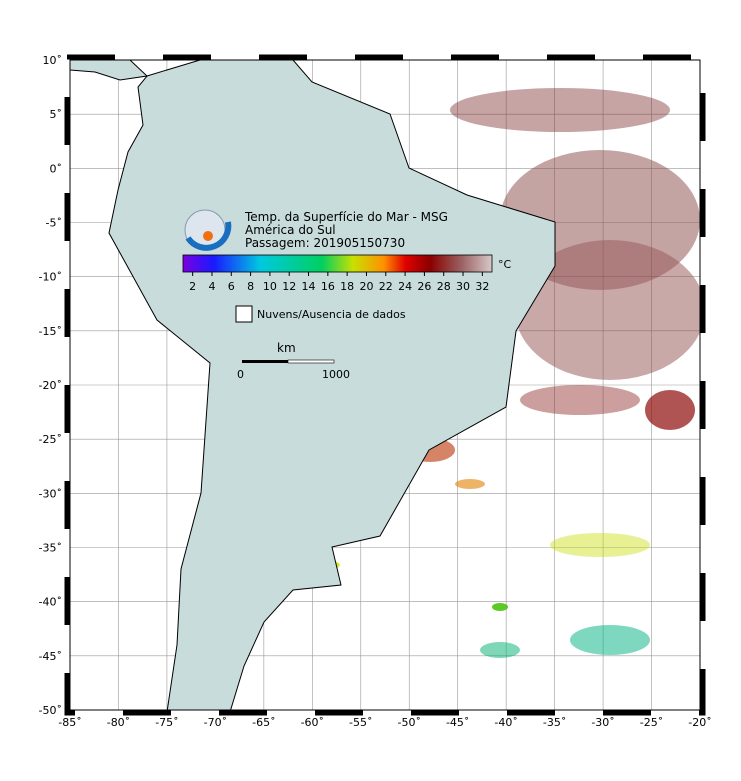  I want to click on lat-tick-label: -45˚, so click(50, 656).